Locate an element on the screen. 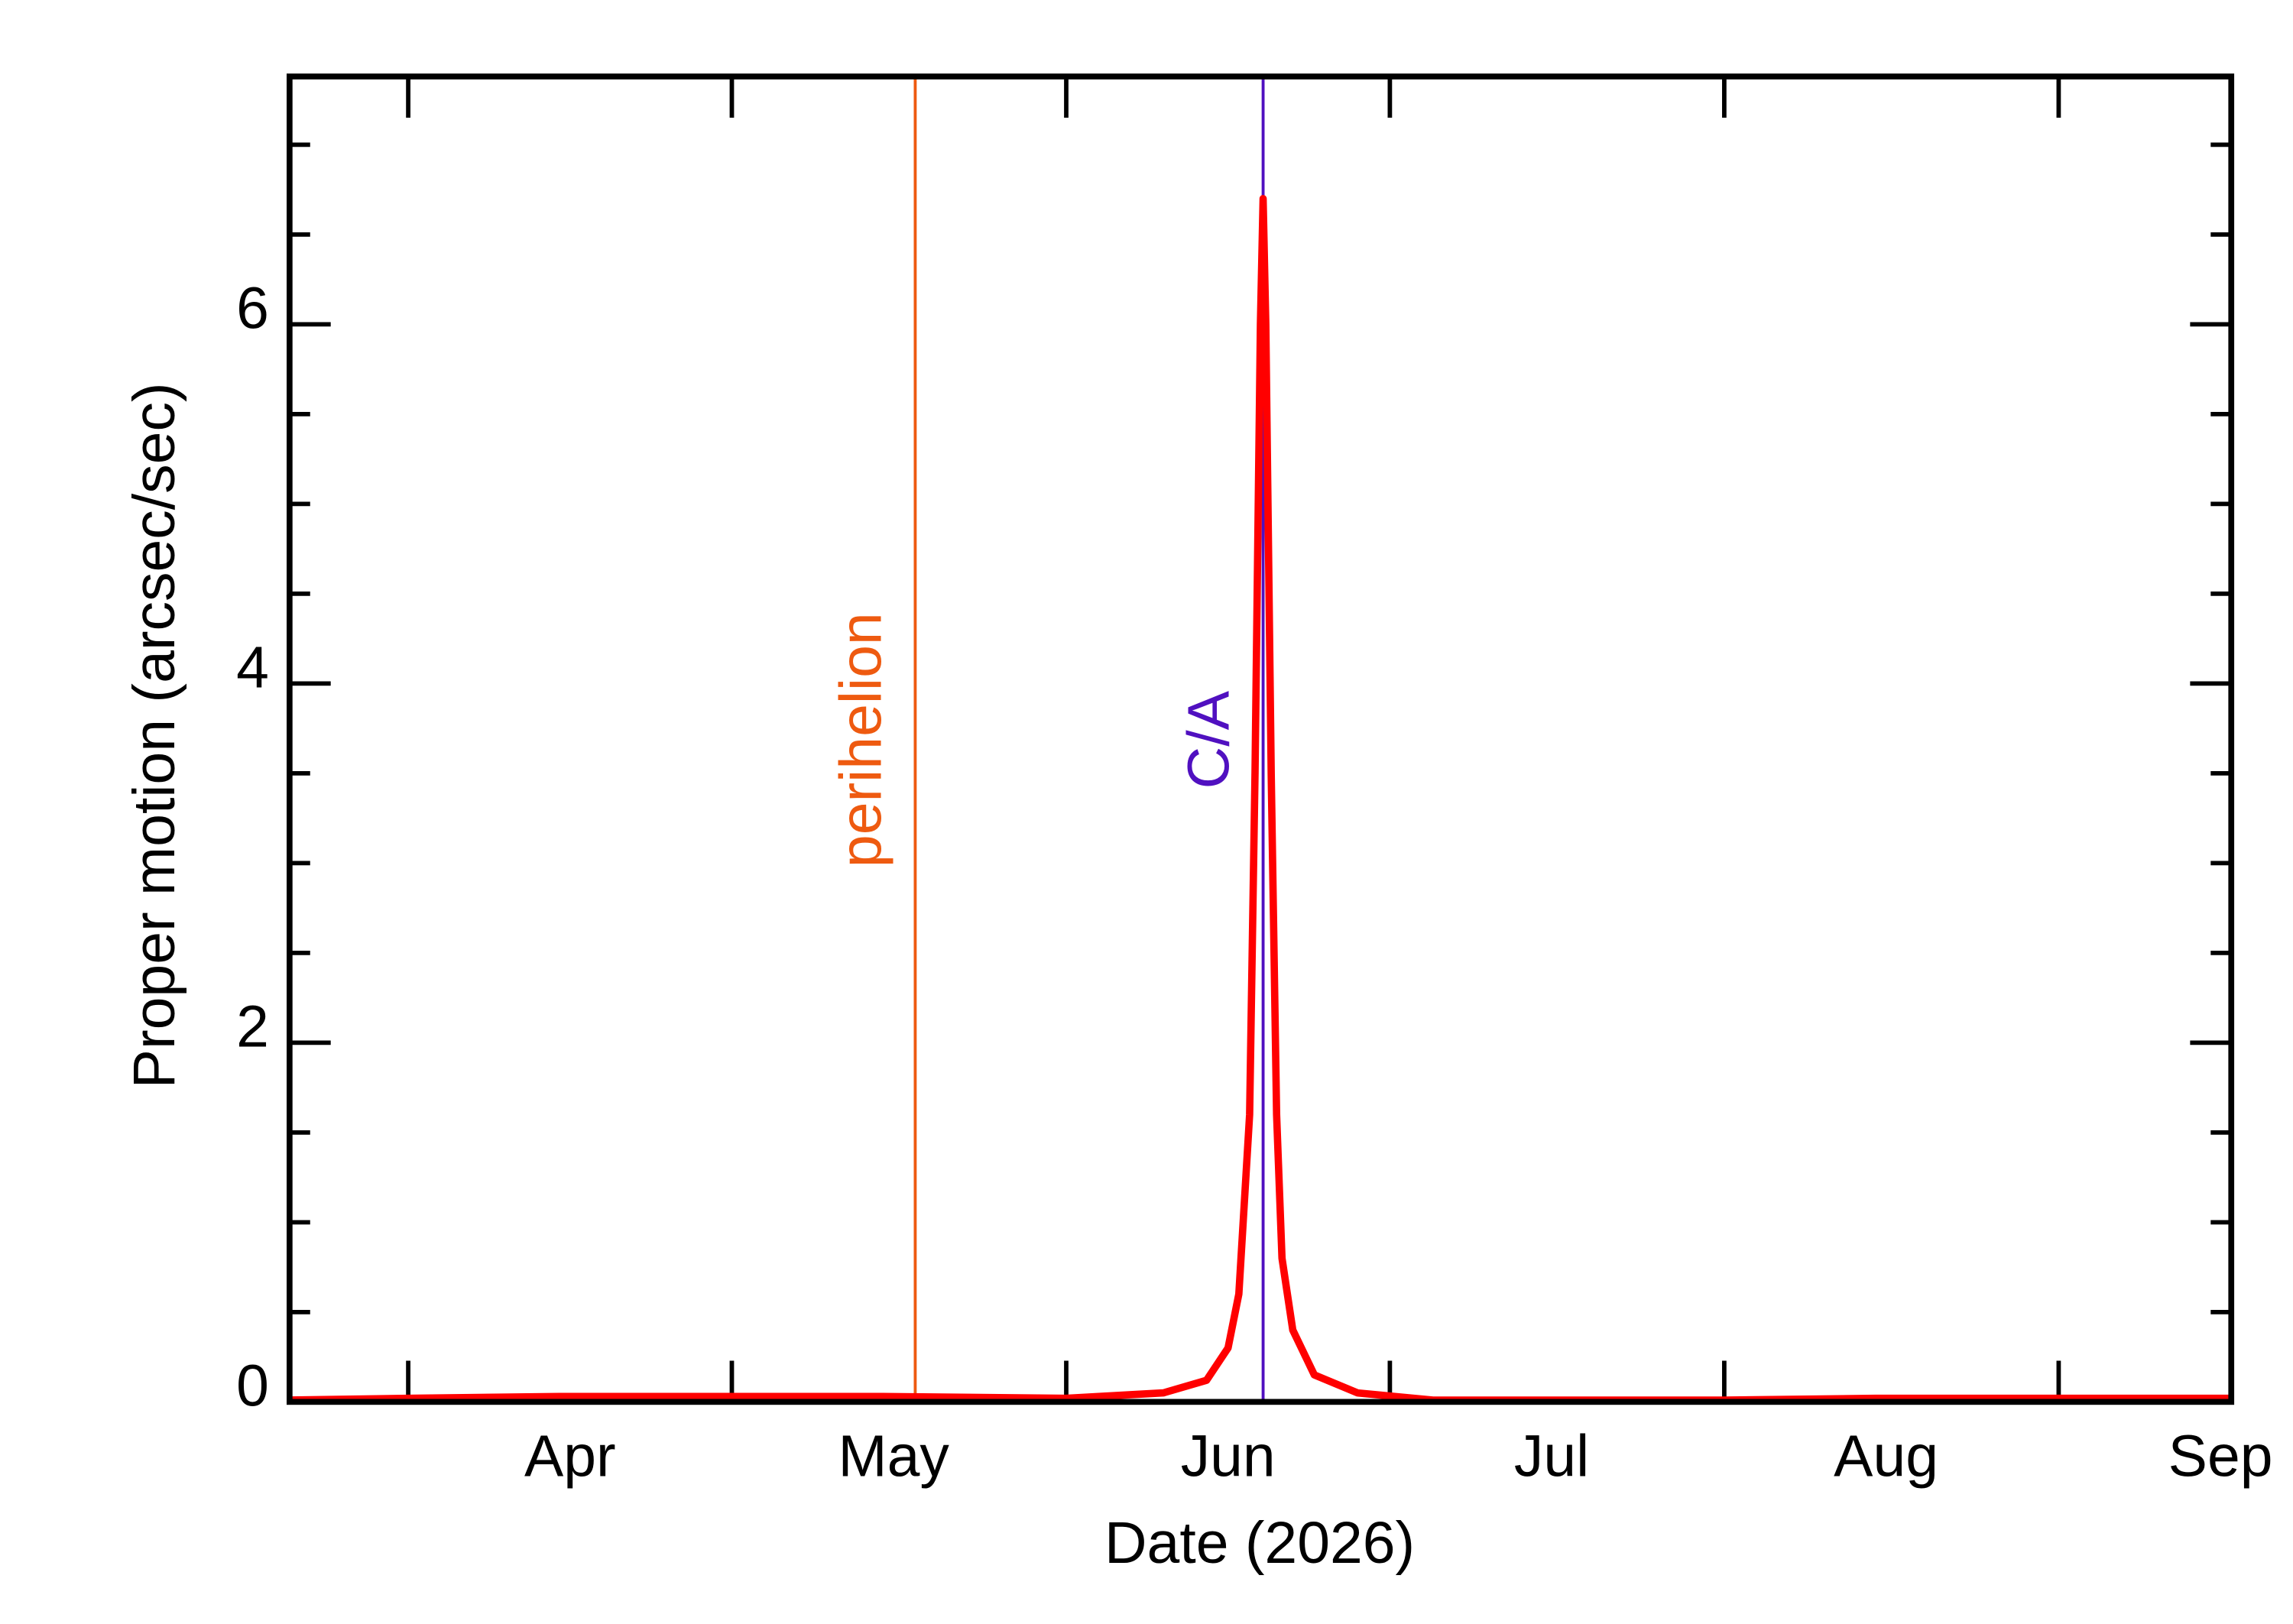 The width and height of the screenshot is (2293, 1624). event-label: C/A is located at coordinates (1209, 739).